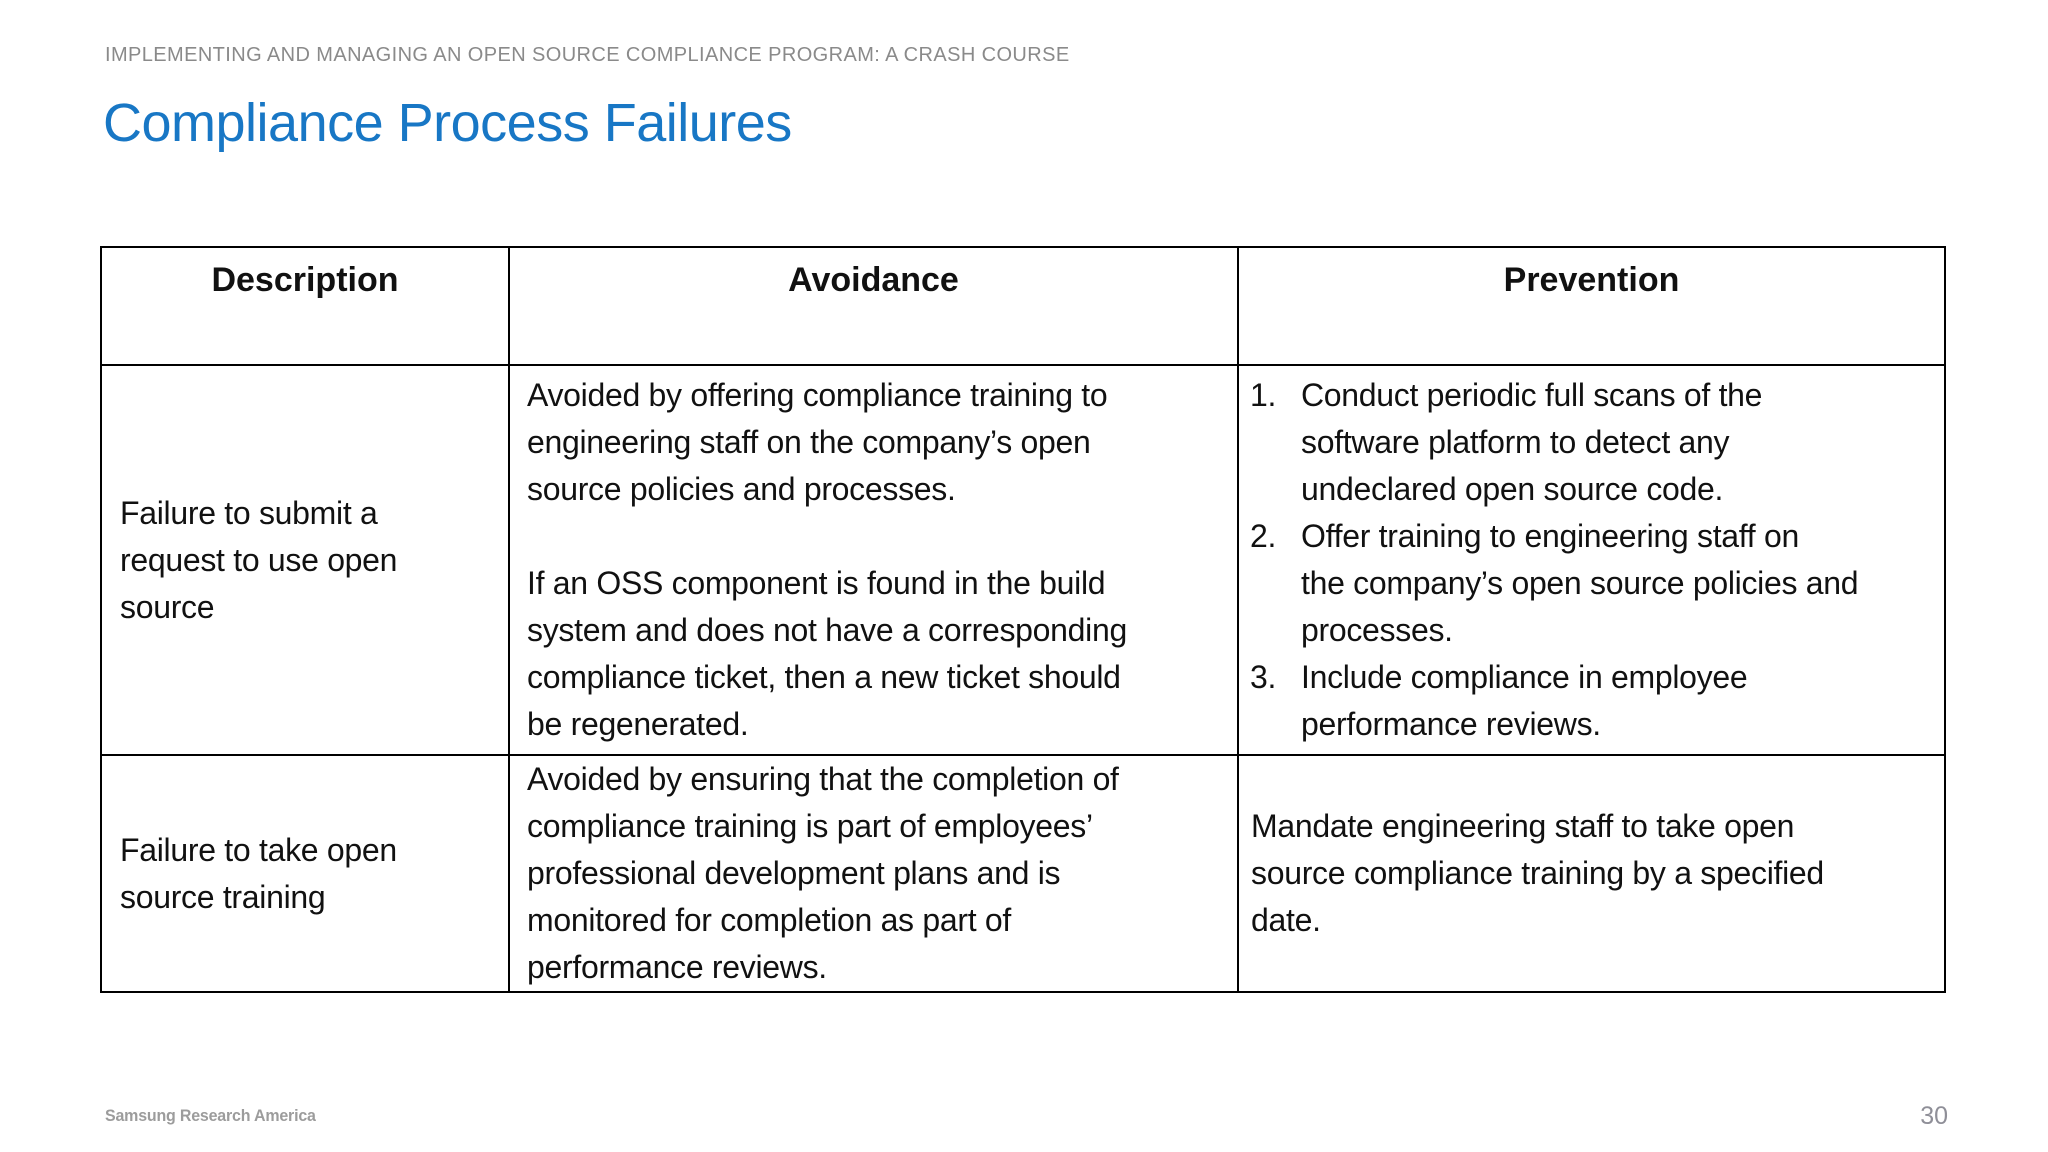 This screenshot has height=1152, width=2048. I want to click on cell-description-row2: Failure to take open source training, so click(305, 873).